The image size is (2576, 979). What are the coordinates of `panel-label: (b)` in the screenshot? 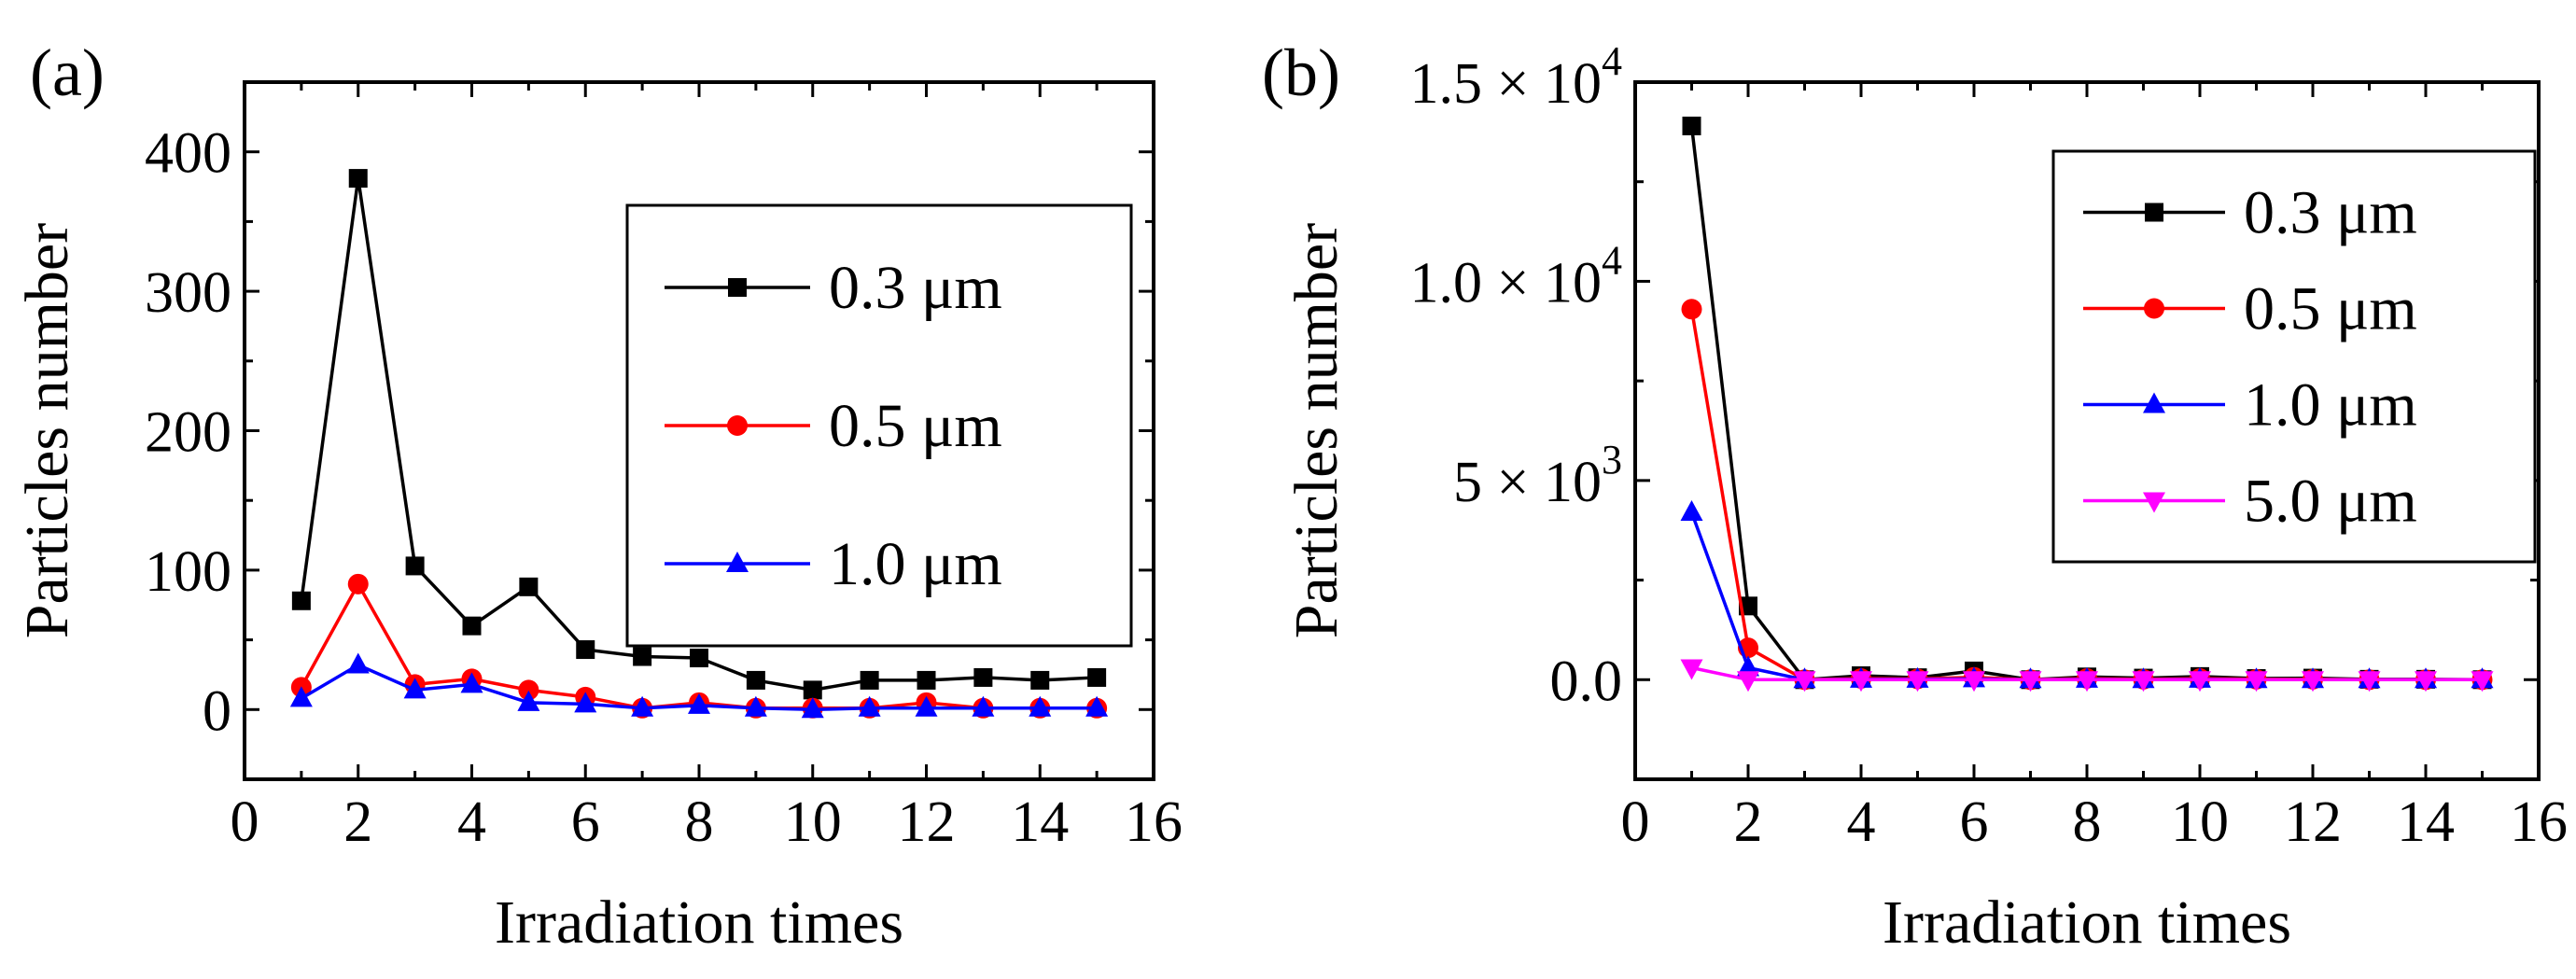 It's located at (1301, 72).